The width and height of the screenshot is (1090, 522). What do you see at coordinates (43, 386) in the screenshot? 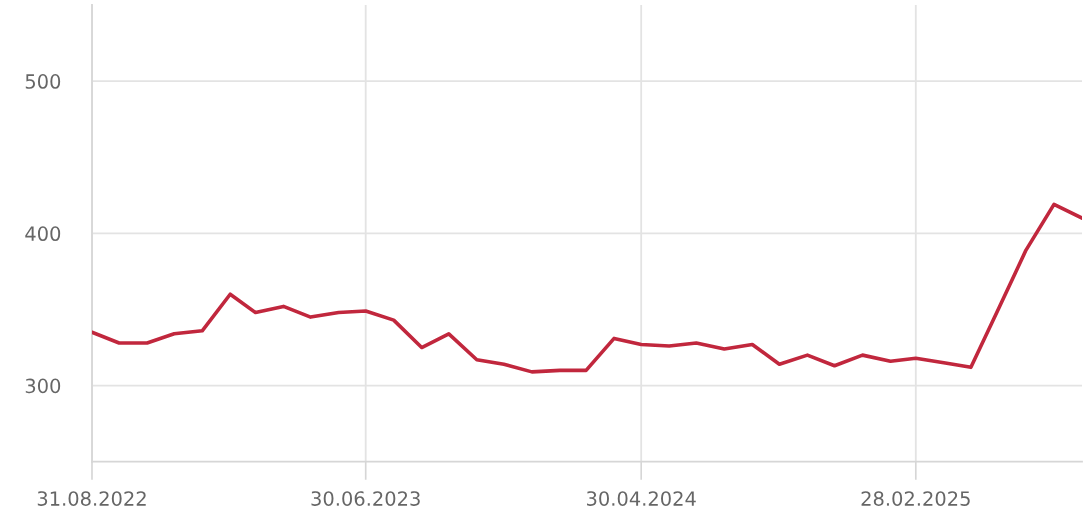
I see `y-tick-label: 300` at bounding box center [43, 386].